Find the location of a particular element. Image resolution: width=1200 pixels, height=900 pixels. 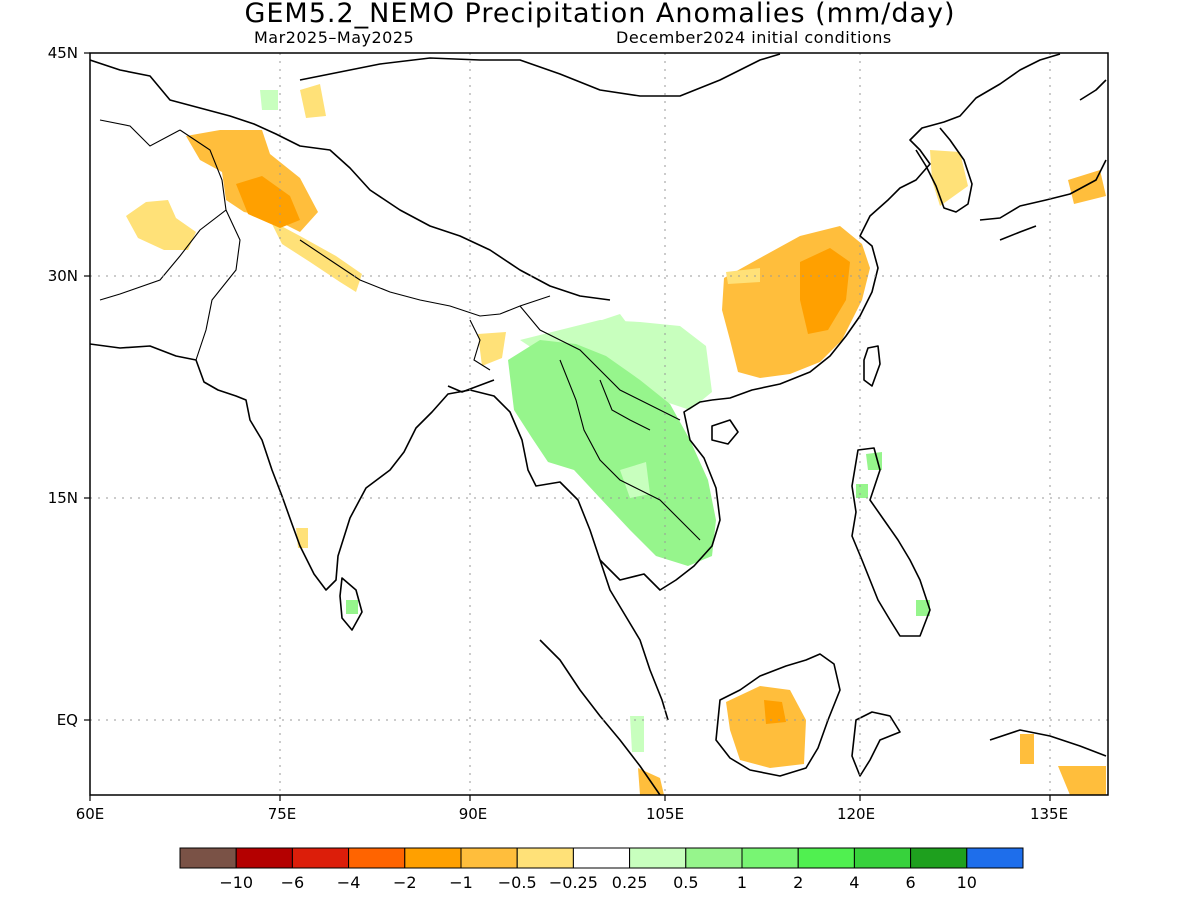

coast-sulawesi is located at coordinates (876, 744).